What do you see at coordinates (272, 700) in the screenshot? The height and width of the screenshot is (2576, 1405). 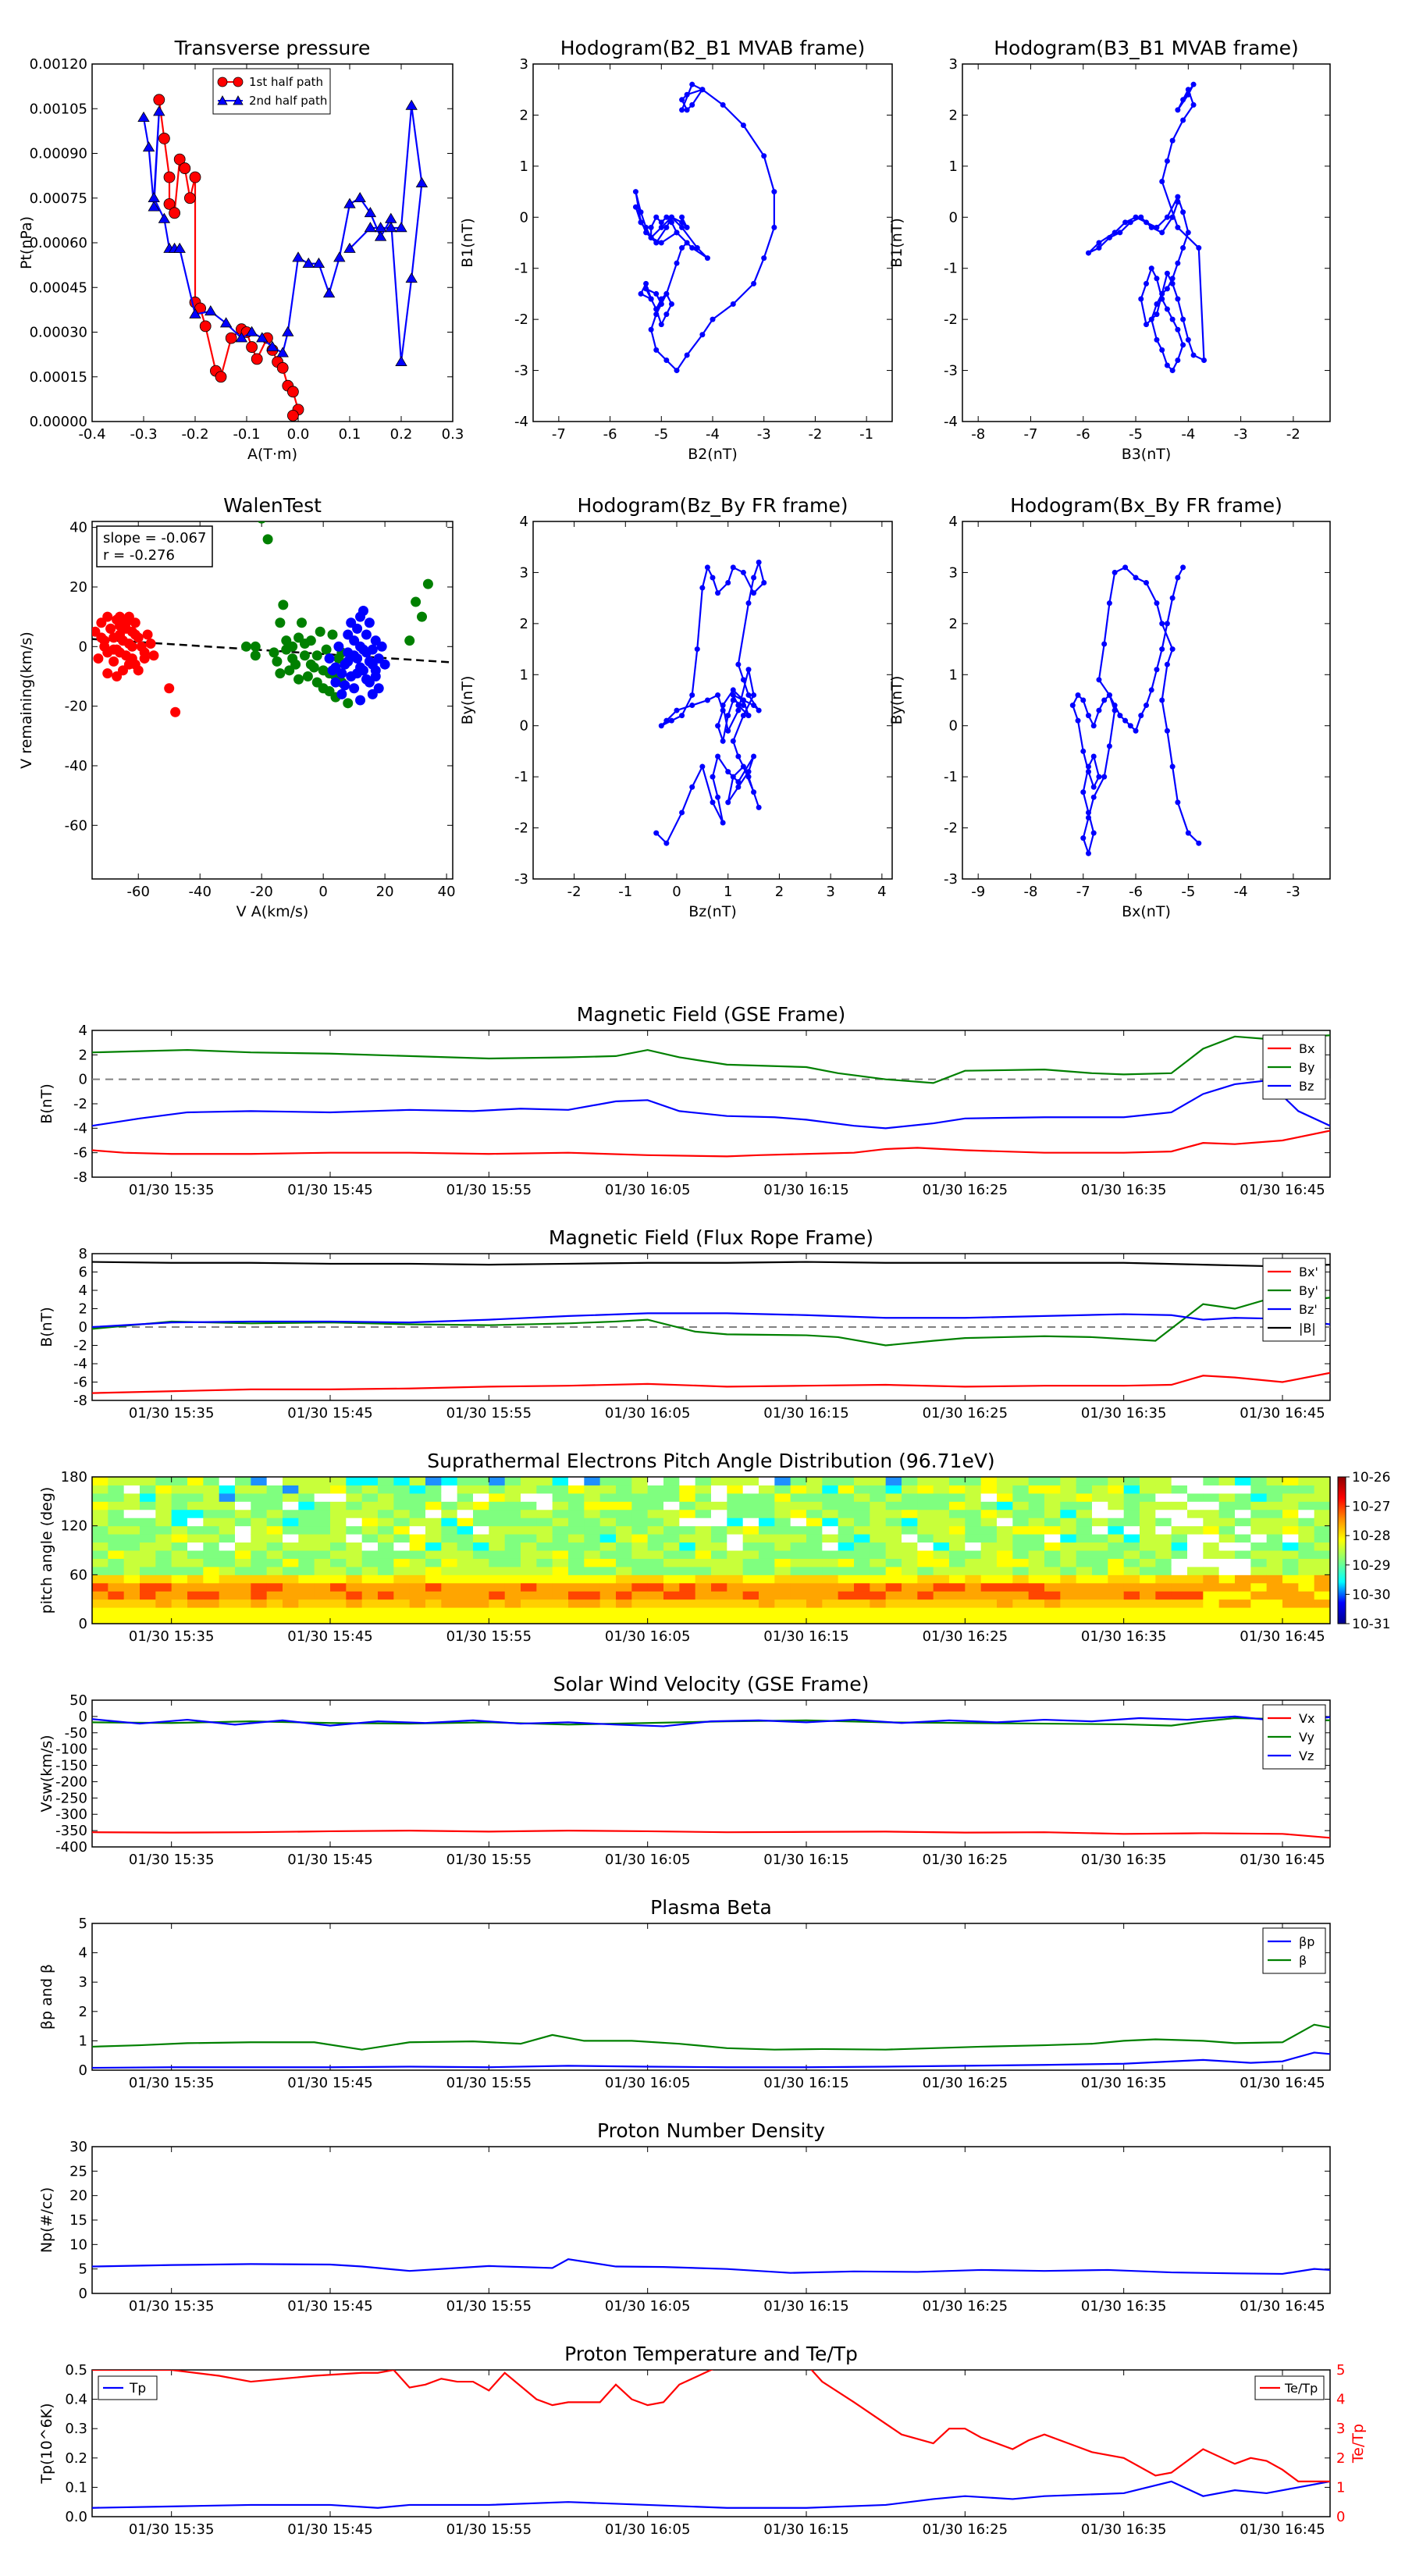 I see `walen-test-axes-frame` at bounding box center [272, 700].